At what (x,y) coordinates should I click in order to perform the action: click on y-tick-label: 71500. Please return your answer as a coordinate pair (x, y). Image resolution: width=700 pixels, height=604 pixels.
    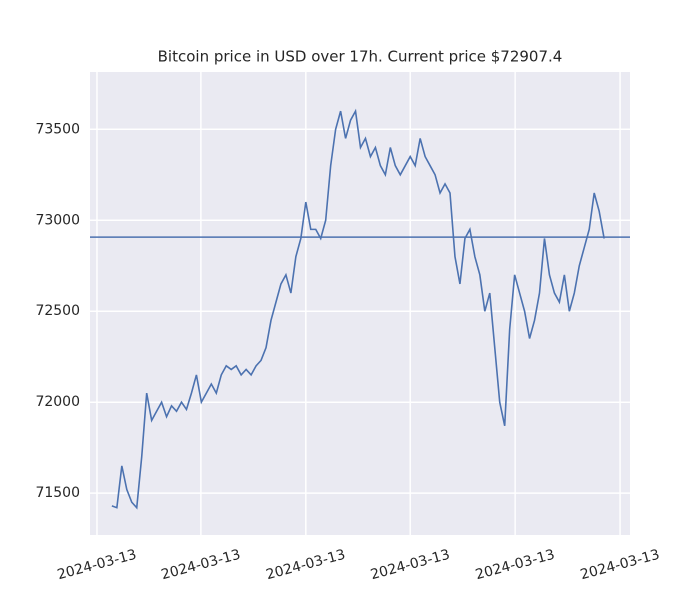
    Looking at the image, I should click on (57, 493).